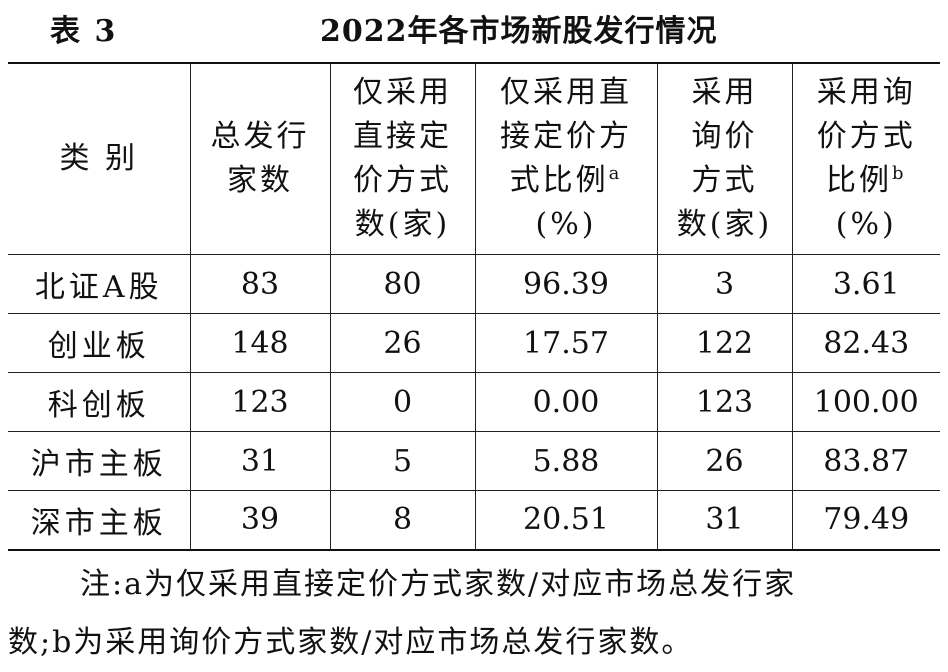  I want to click on header-direct-ratio-text: 式比例, so click(559, 180).